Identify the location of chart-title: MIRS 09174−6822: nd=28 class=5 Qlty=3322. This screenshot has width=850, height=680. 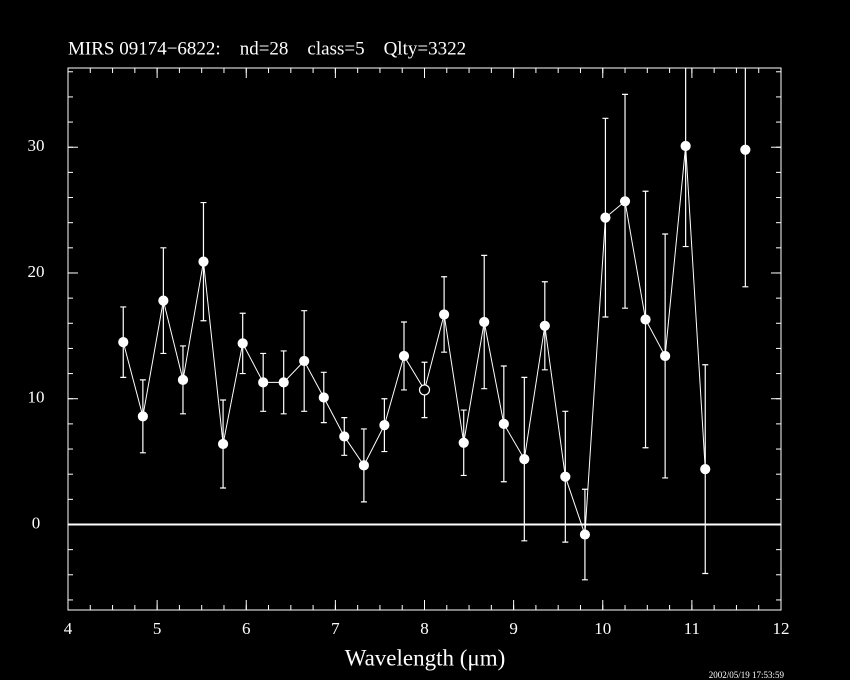
(267, 48).